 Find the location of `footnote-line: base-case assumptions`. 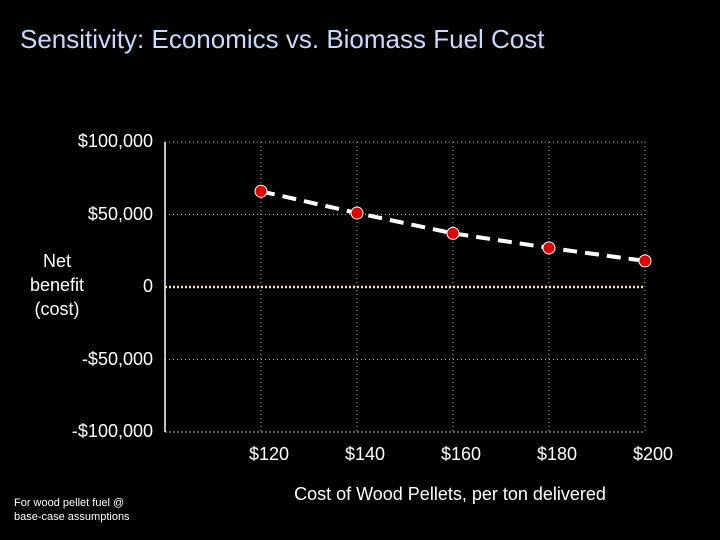

footnote-line: base-case assumptions is located at coordinates (72, 517).